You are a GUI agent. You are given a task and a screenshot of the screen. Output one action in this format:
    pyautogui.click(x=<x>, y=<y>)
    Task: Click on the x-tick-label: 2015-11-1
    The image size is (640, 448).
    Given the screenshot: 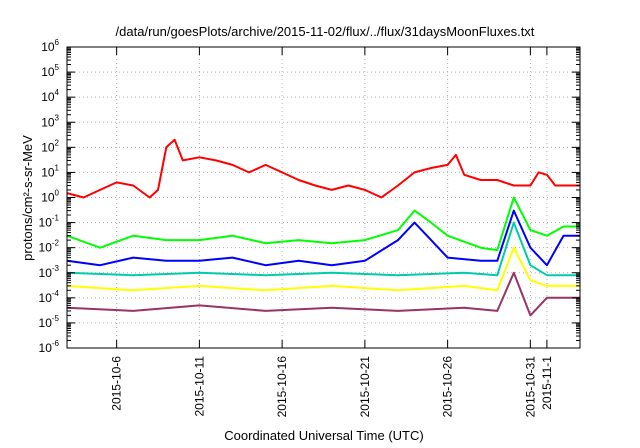 What is the action you would take?
    pyautogui.click(x=547, y=383)
    